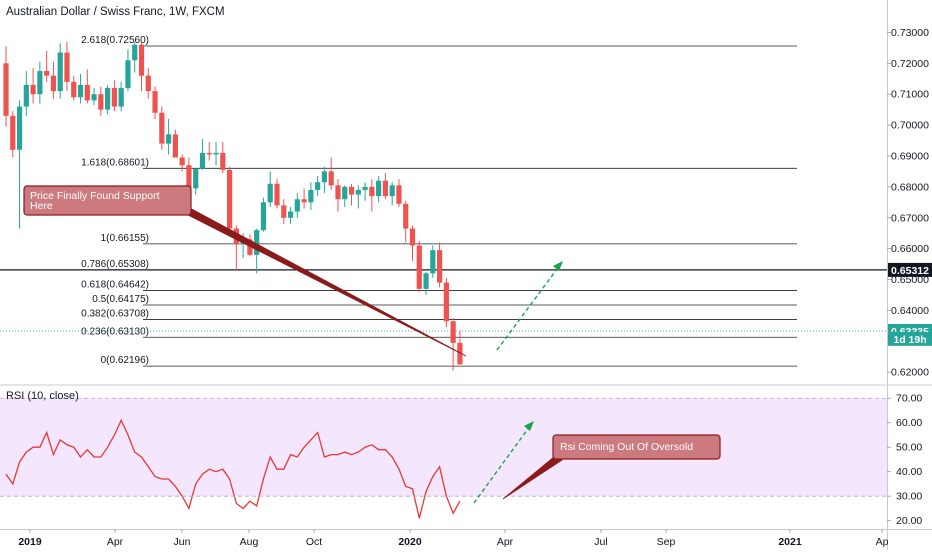 The height and width of the screenshot is (555, 932). Describe the element at coordinates (909, 472) in the screenshot. I see `rsi-tick-label: 40.00` at that location.